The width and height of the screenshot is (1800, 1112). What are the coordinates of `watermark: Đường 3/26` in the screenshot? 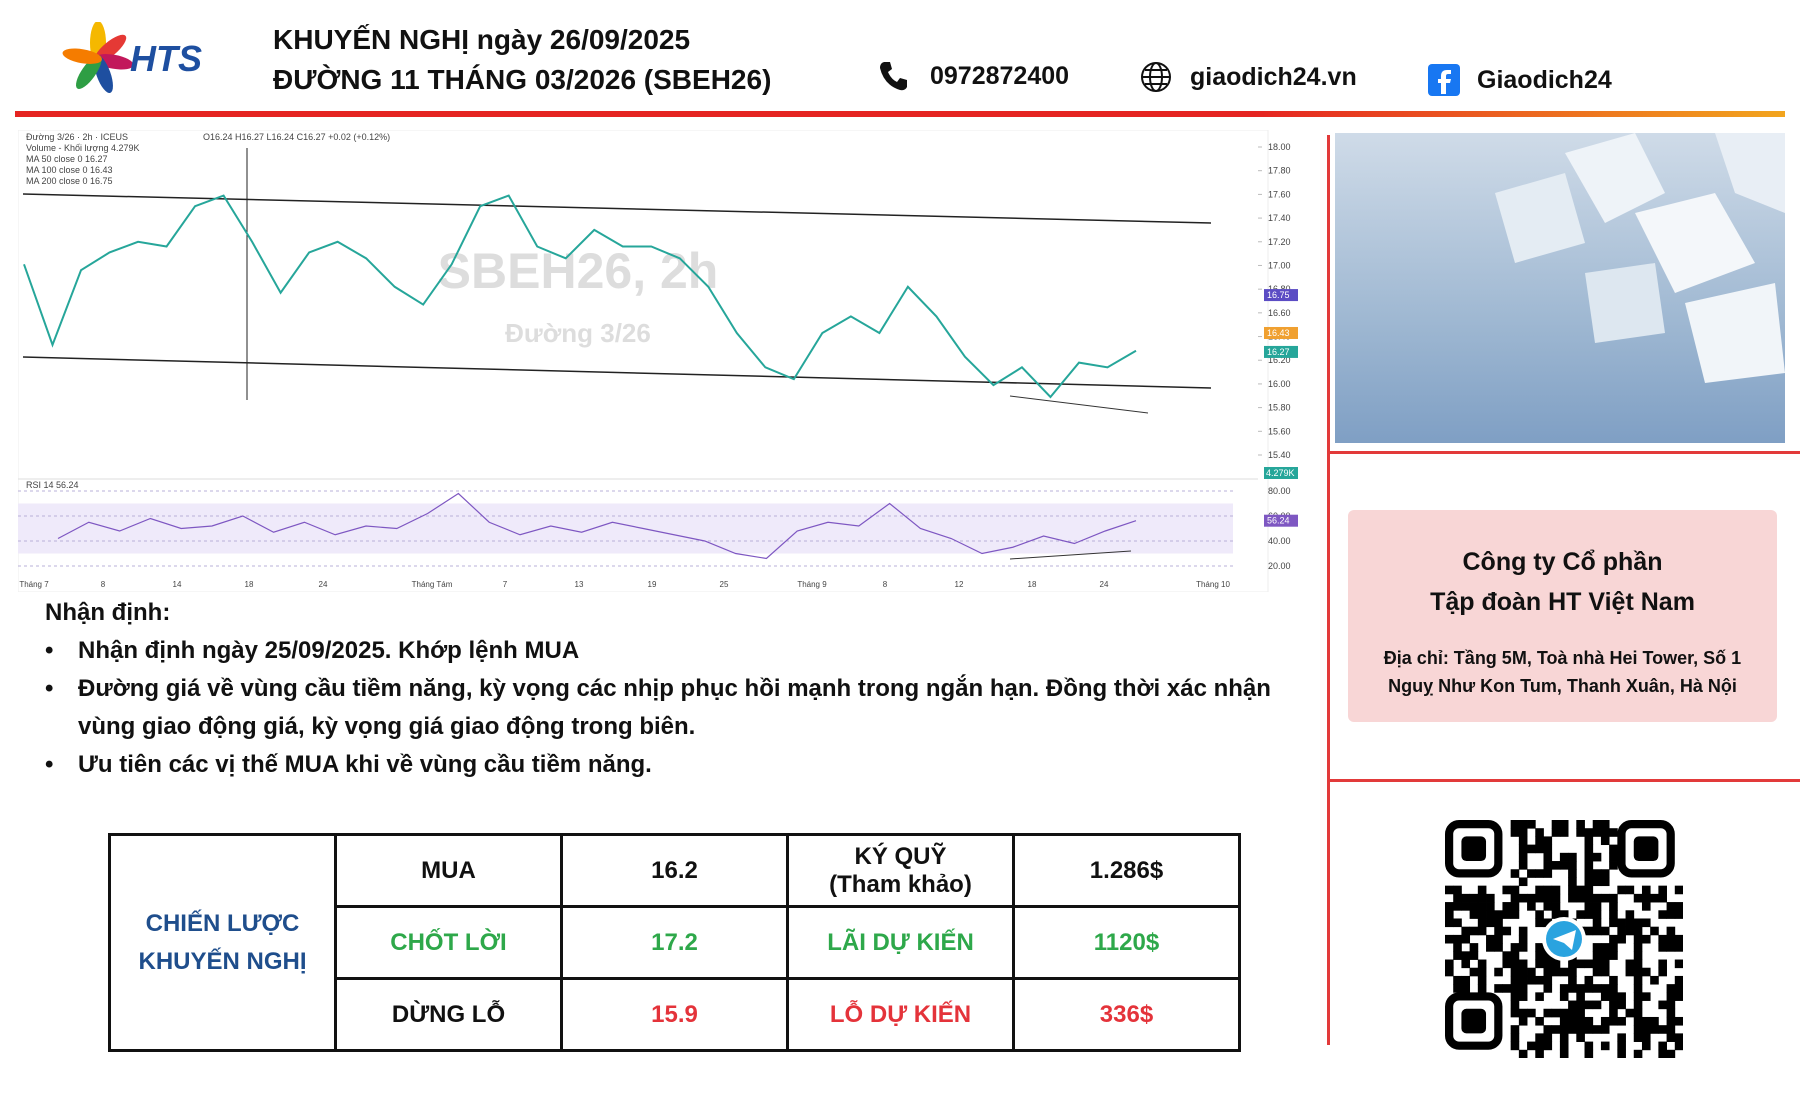 It's located at (578, 333).